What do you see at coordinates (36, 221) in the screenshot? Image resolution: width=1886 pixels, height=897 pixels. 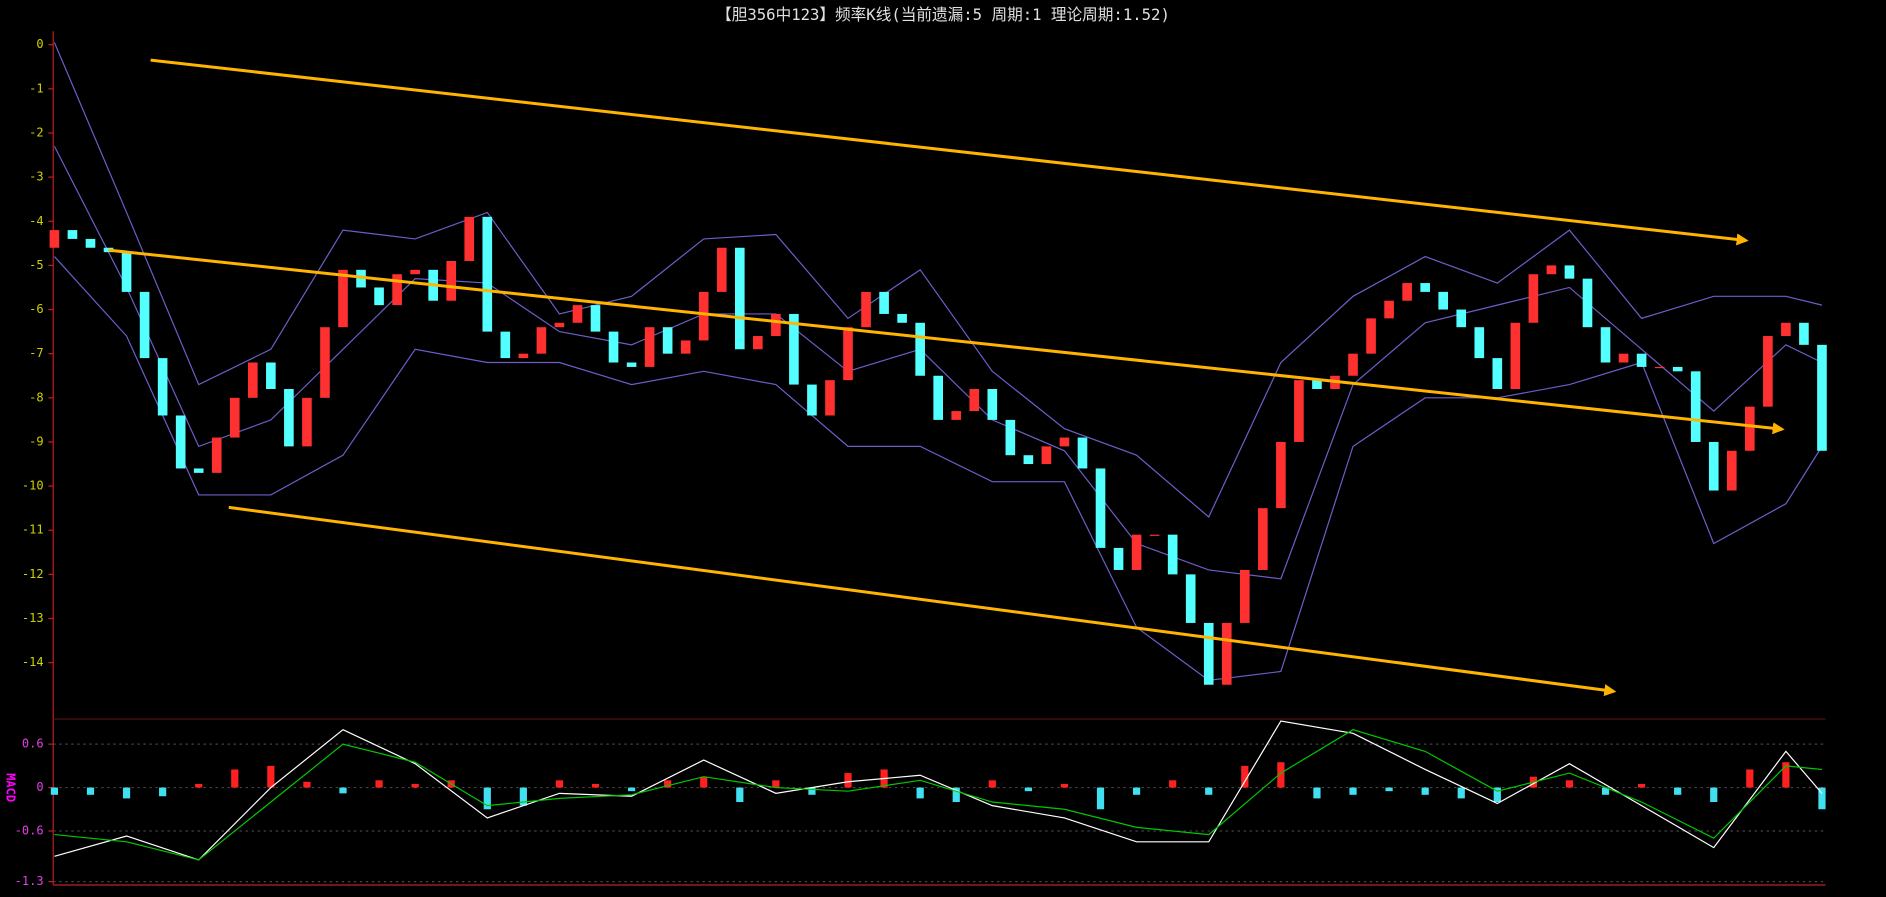 I see `y-tick-label: -4` at bounding box center [36, 221].